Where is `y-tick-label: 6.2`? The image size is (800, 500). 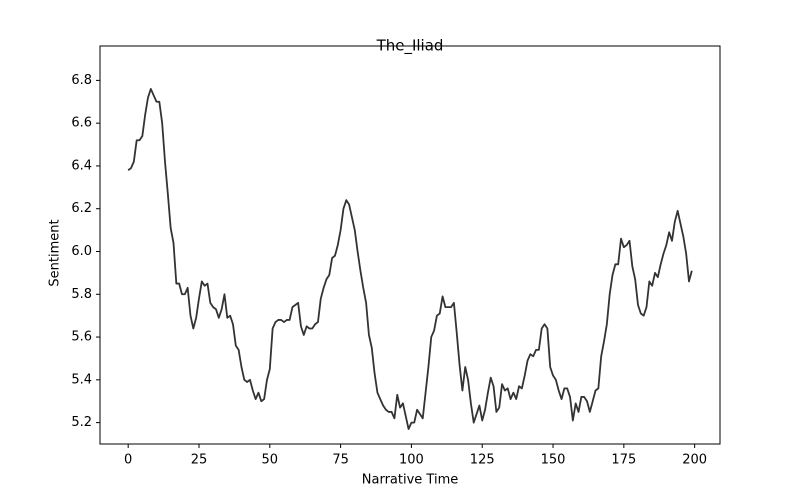
y-tick-label: 6.2 is located at coordinates (81, 208).